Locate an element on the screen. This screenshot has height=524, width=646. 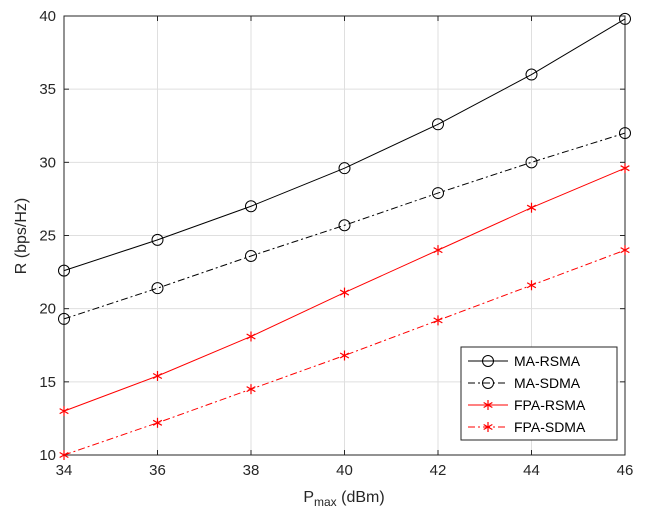
x-axis-label-main: P is located at coordinates (308, 497).